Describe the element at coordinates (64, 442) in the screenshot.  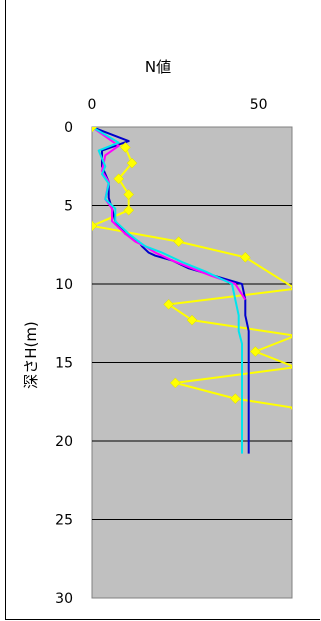
I see `y-tick-label-20: 20` at that location.